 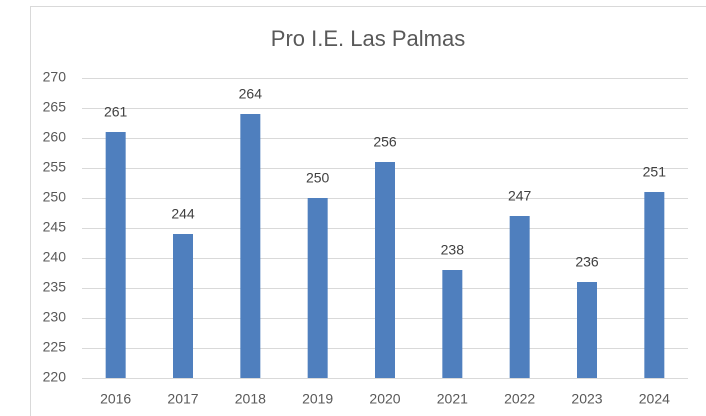 What do you see at coordinates (55, 227) in the screenshot?
I see `y-tick-label: 245` at bounding box center [55, 227].